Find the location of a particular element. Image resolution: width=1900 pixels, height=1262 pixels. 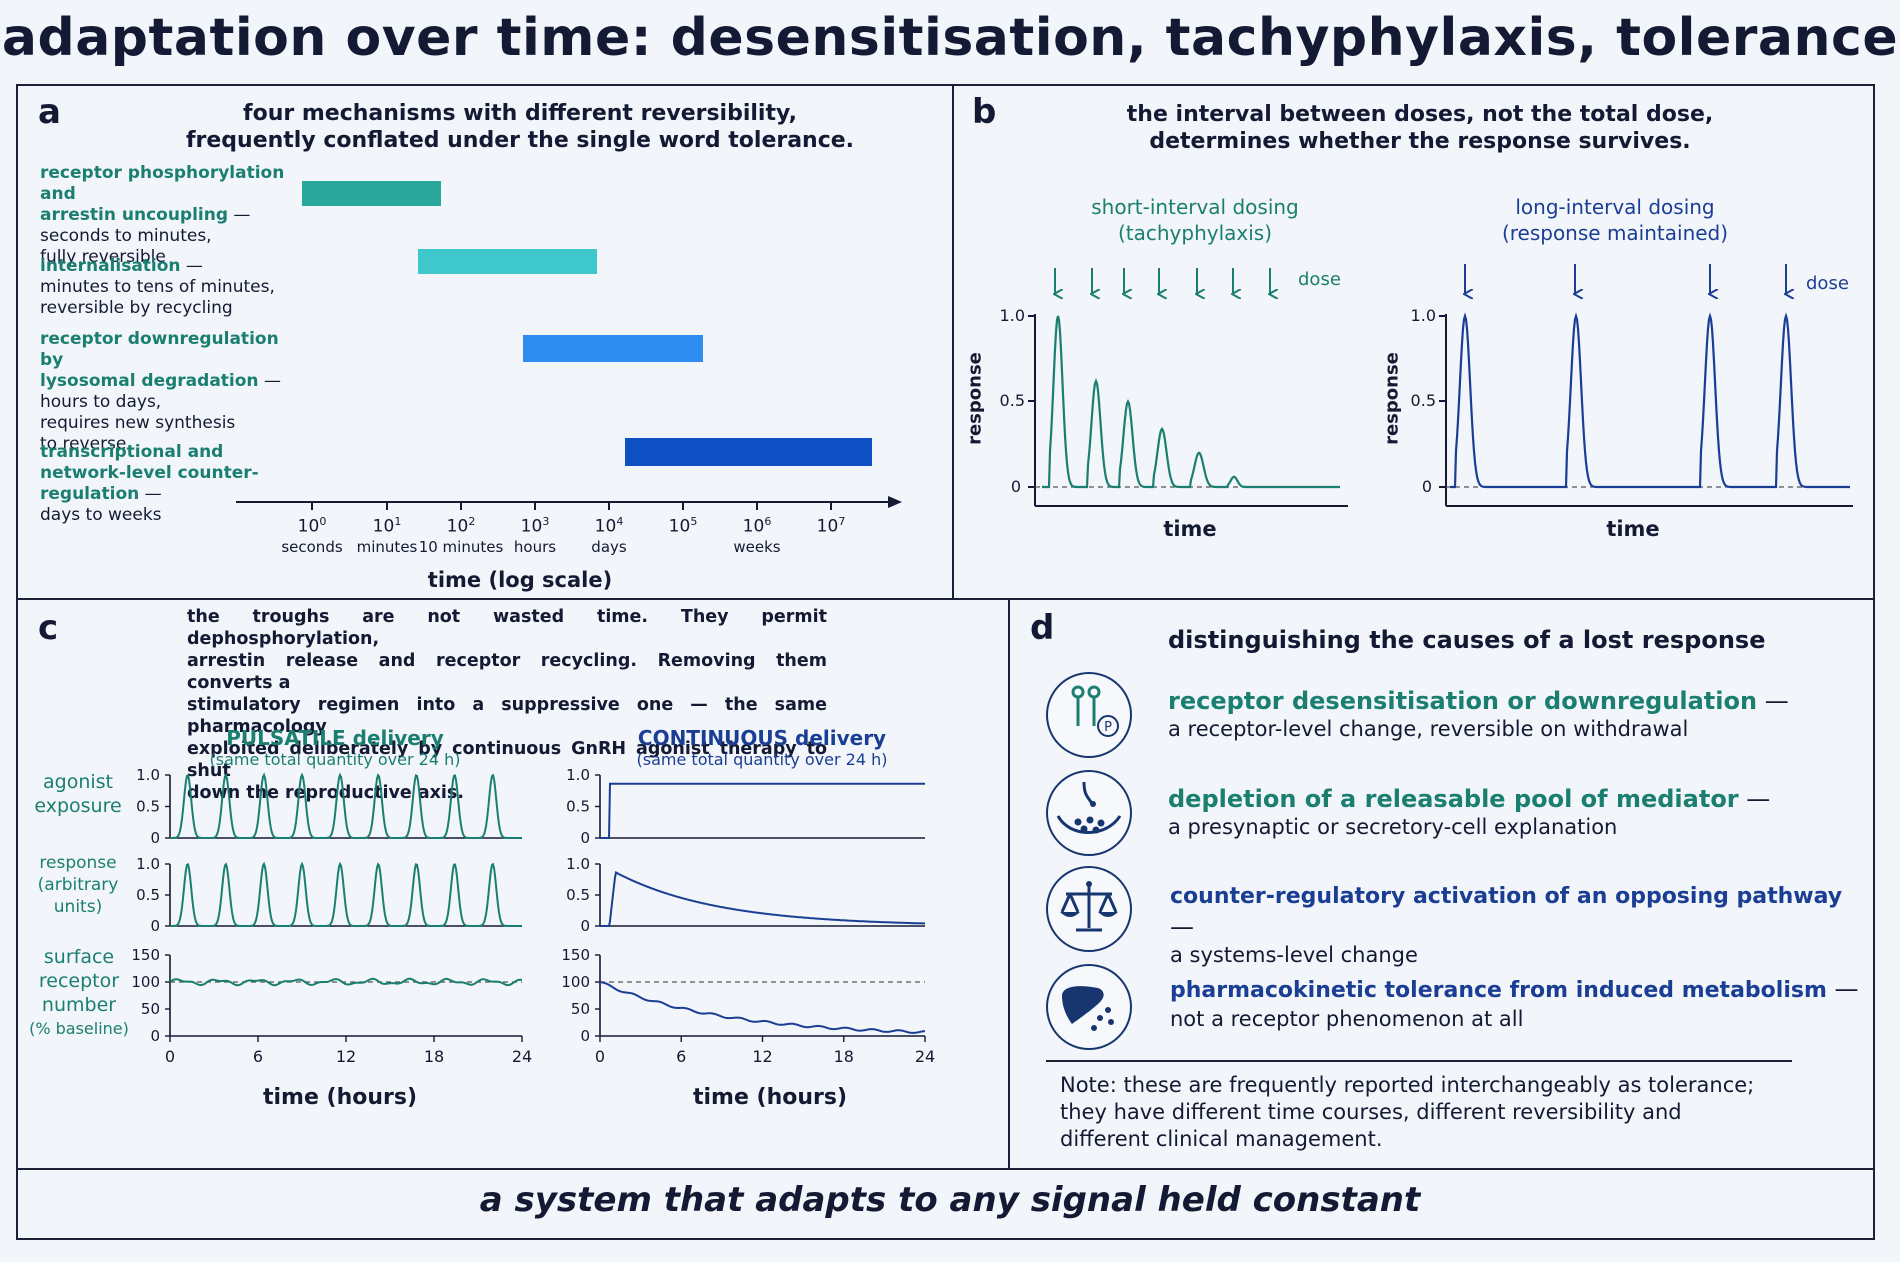

short-ytick-1: 1.0 is located at coordinates (1012, 315).